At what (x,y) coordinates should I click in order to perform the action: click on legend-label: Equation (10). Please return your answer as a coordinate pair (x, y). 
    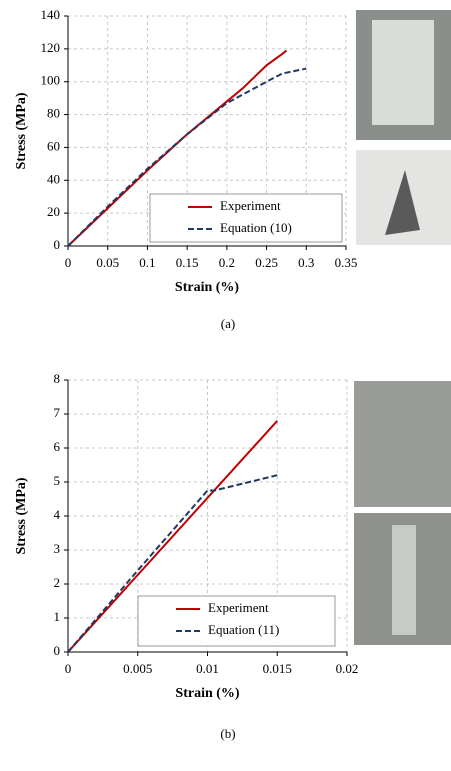
    Looking at the image, I should click on (256, 227).